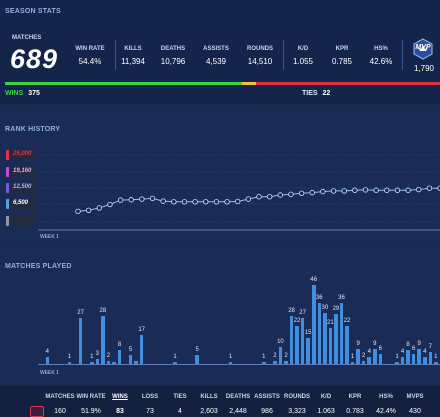  Describe the element at coordinates (341, 297) in the screenshot. I see `matches-bar-value: 36` at that location.